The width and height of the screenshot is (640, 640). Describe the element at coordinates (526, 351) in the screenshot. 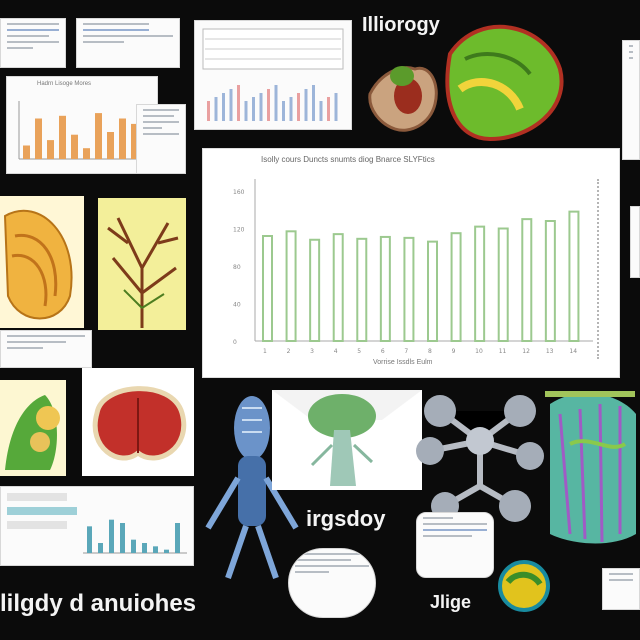

I see `main-chart-x-tick: 12` at that location.